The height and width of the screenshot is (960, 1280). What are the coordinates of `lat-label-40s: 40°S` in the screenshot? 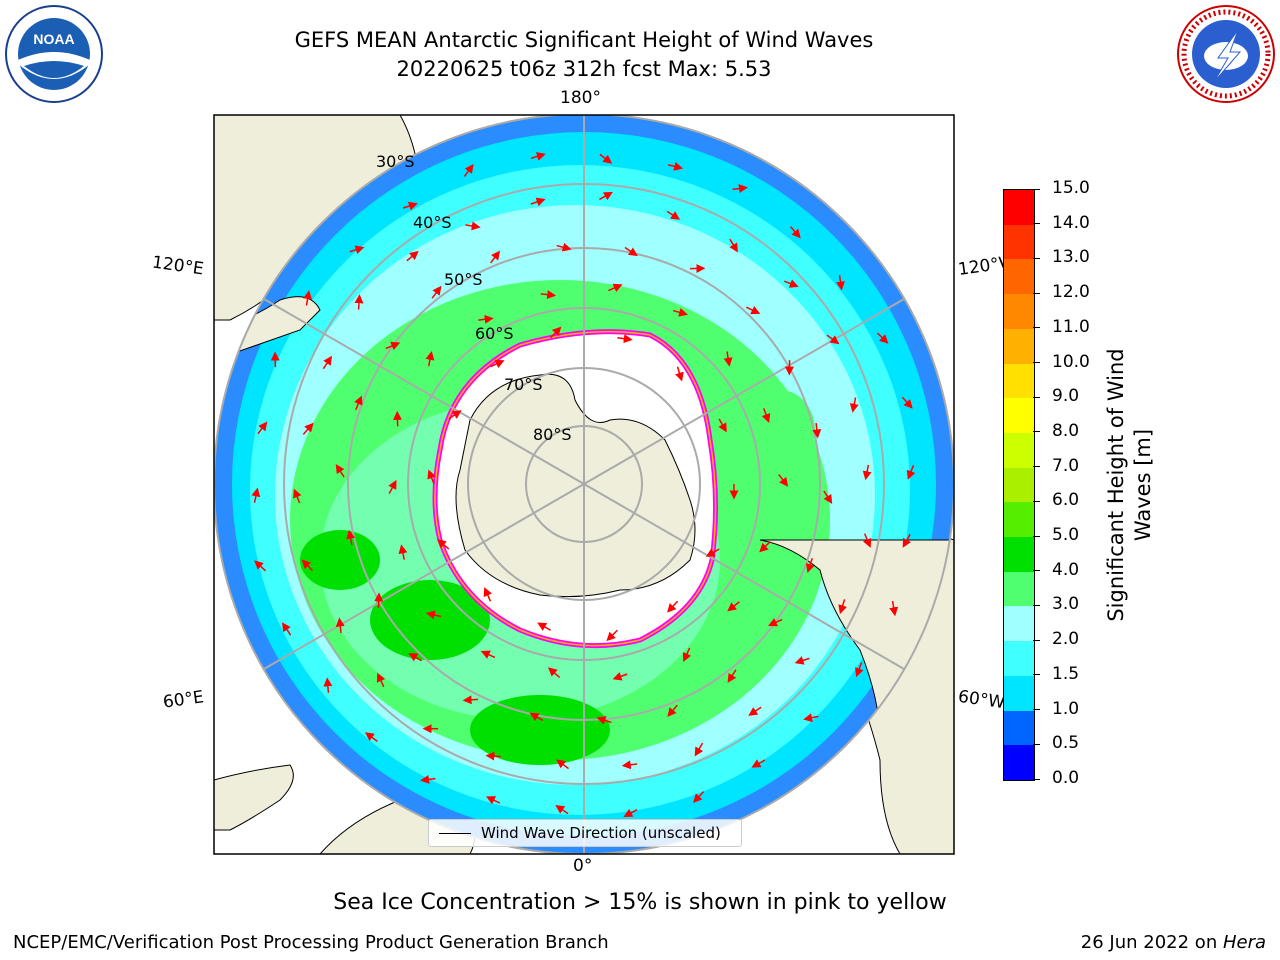 It's located at (432, 222).